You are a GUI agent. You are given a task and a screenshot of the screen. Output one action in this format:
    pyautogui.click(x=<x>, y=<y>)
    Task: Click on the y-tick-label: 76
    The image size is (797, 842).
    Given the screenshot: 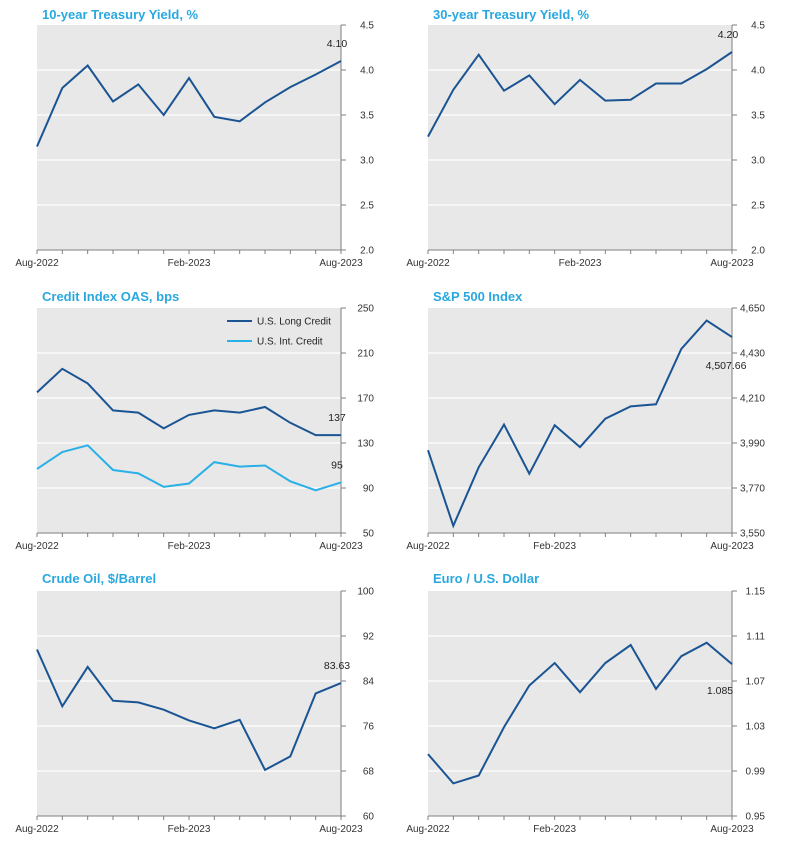 What is the action you would take?
    pyautogui.click(x=369, y=727)
    